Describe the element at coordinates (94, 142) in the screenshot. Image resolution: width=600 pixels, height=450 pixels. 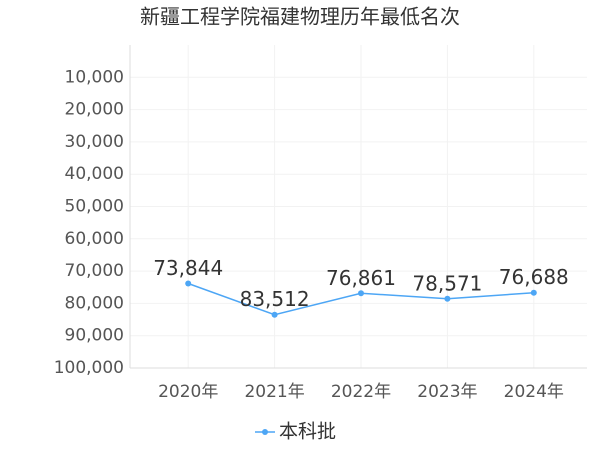
I see `y-tick-label: 30,000` at that location.